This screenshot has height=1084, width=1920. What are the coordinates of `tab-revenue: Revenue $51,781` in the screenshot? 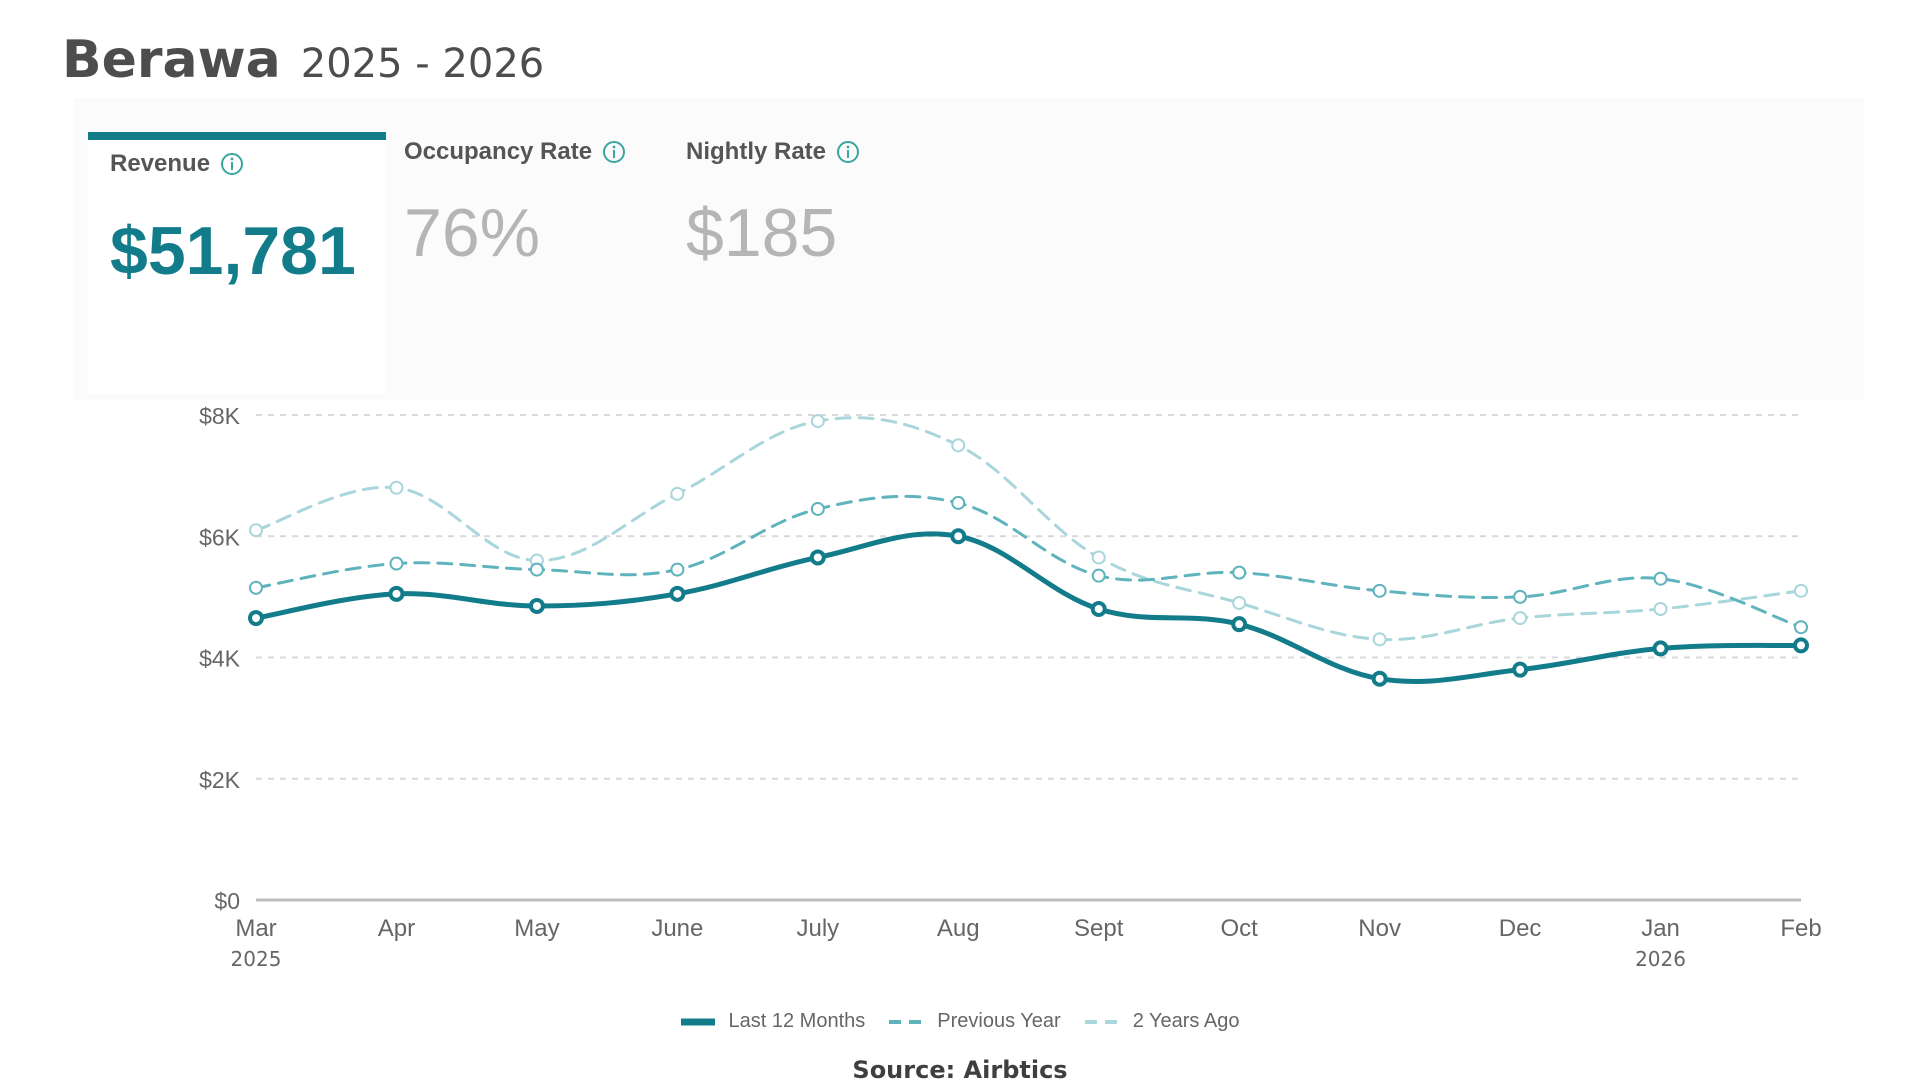 It's located at (237, 263).